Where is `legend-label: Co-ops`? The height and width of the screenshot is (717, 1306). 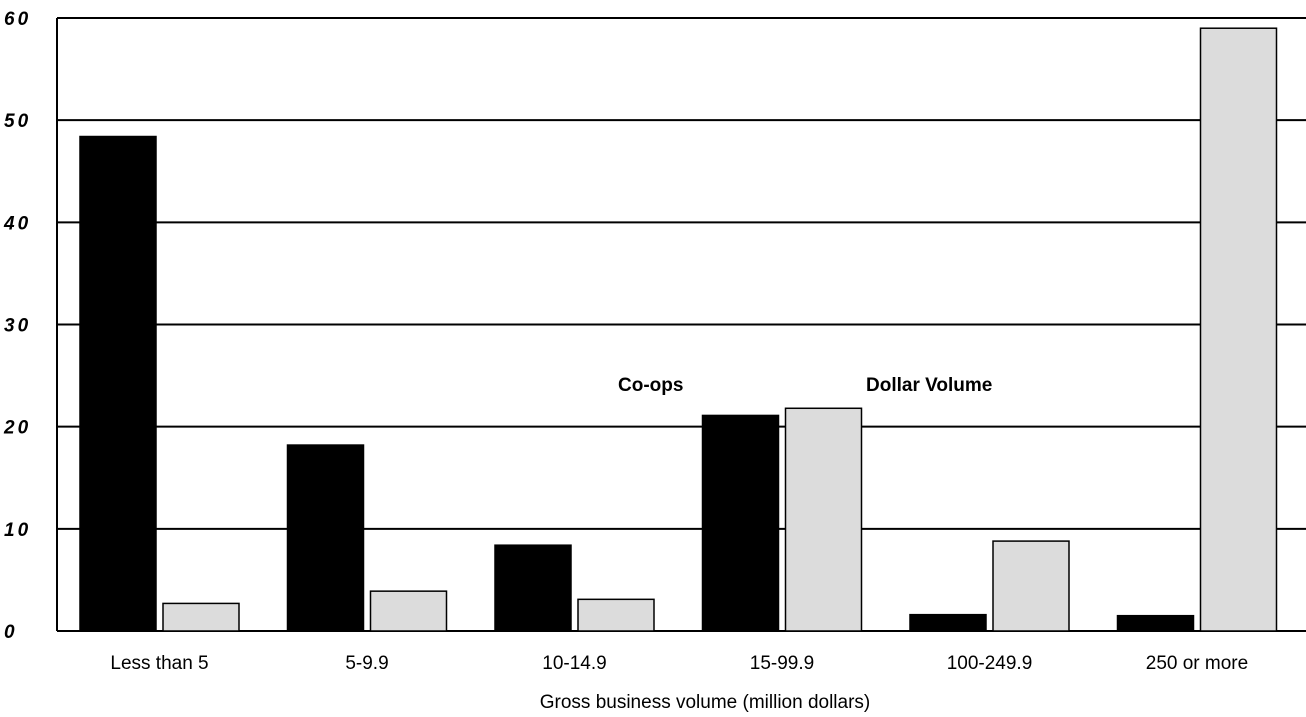 legend-label: Co-ops is located at coordinates (650, 385).